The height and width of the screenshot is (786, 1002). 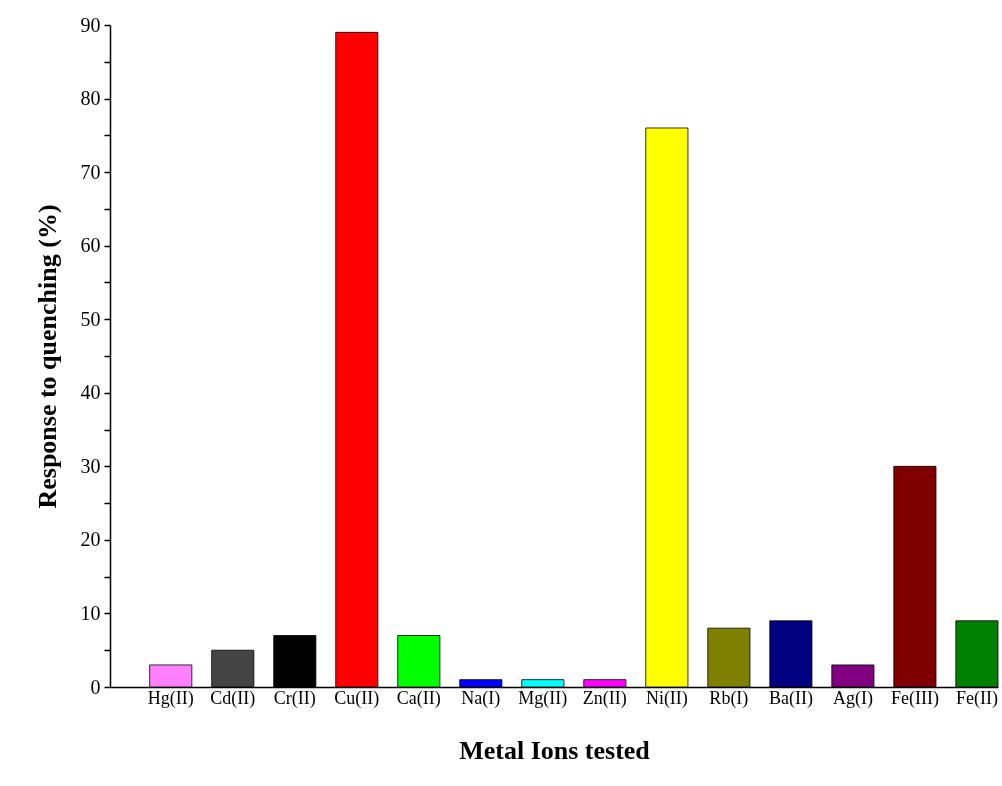 I want to click on x-tick-label: Rb(I), so click(x=729, y=698).